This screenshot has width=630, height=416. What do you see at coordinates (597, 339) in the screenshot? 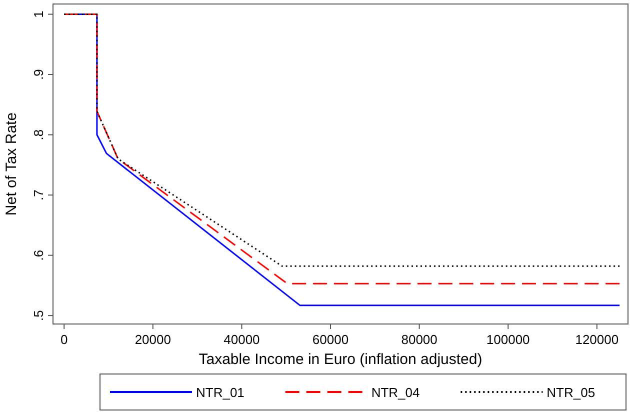
I see `x-tick-label: 120000` at bounding box center [597, 339].